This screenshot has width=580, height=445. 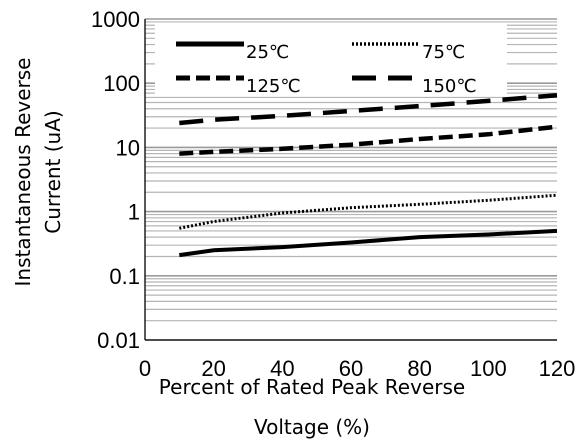 I want to click on legend-label-3: 150℃, so click(x=449, y=86).